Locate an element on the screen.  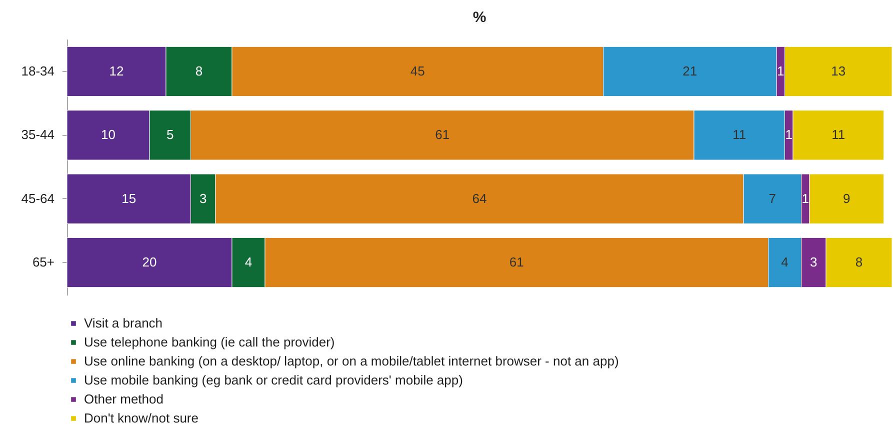
data-label: 12 is located at coordinates (116, 70).